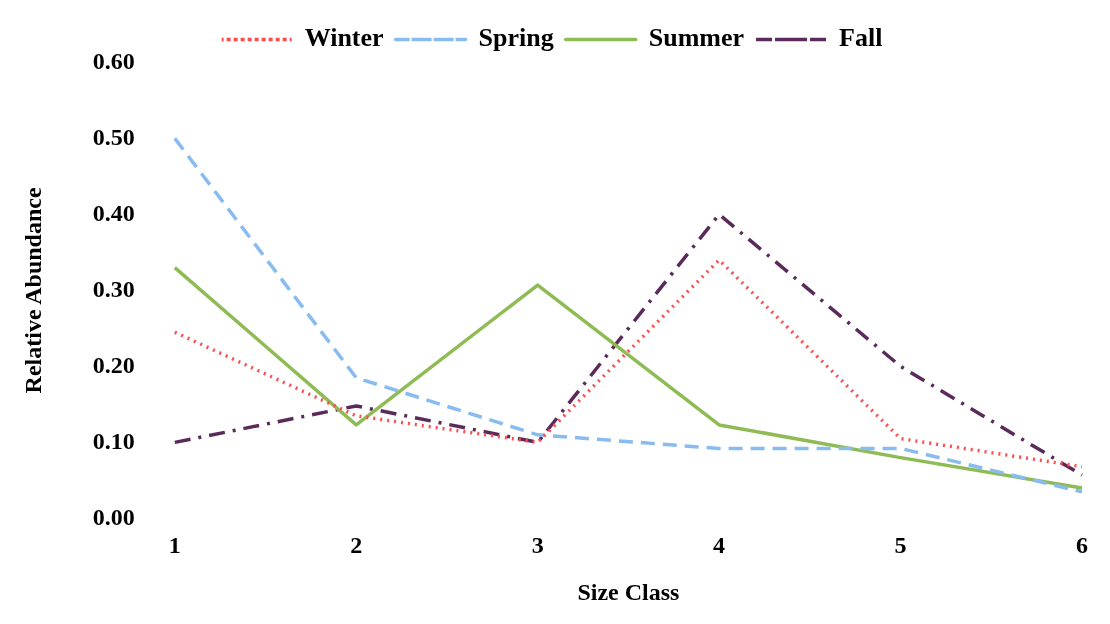 This screenshot has height=624, width=1110. I want to click on x-tick-label: 4, so click(719, 545).